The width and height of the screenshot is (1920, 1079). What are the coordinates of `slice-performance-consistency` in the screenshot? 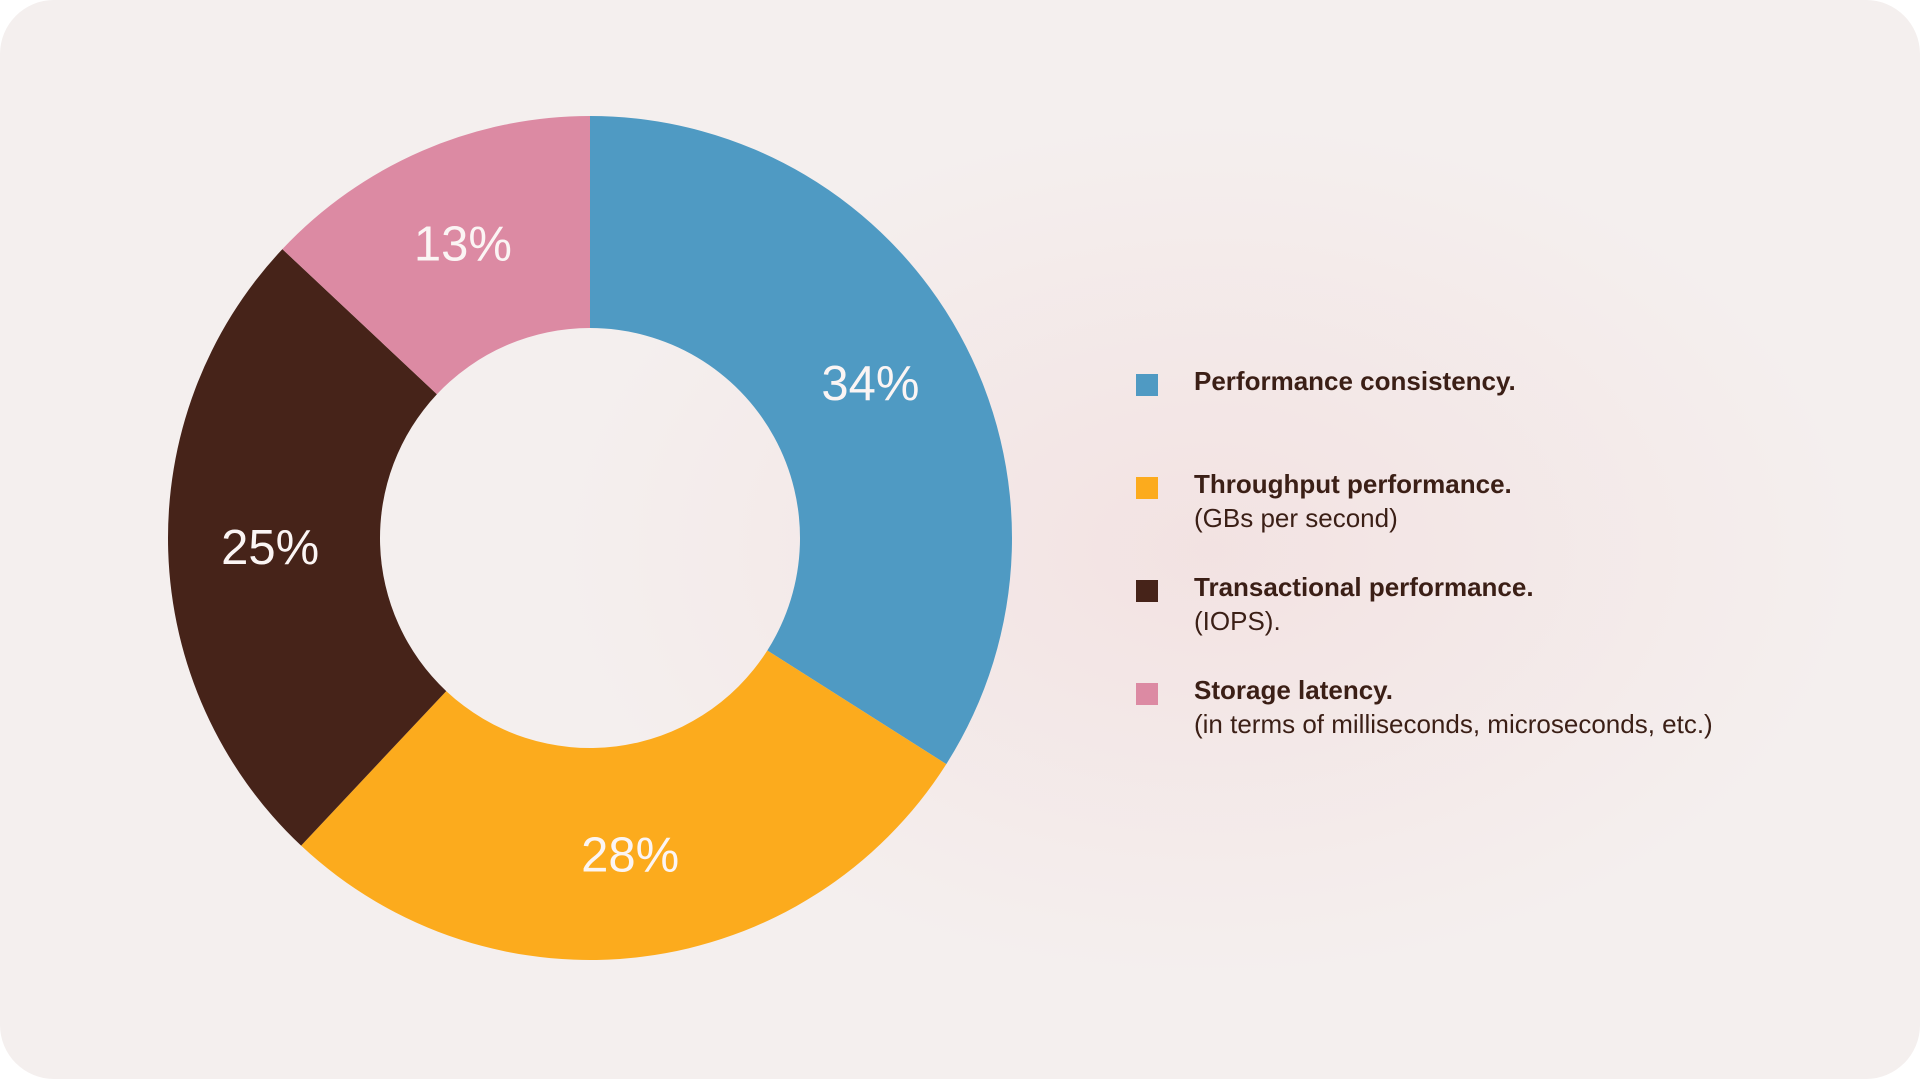 It's located at (801, 440).